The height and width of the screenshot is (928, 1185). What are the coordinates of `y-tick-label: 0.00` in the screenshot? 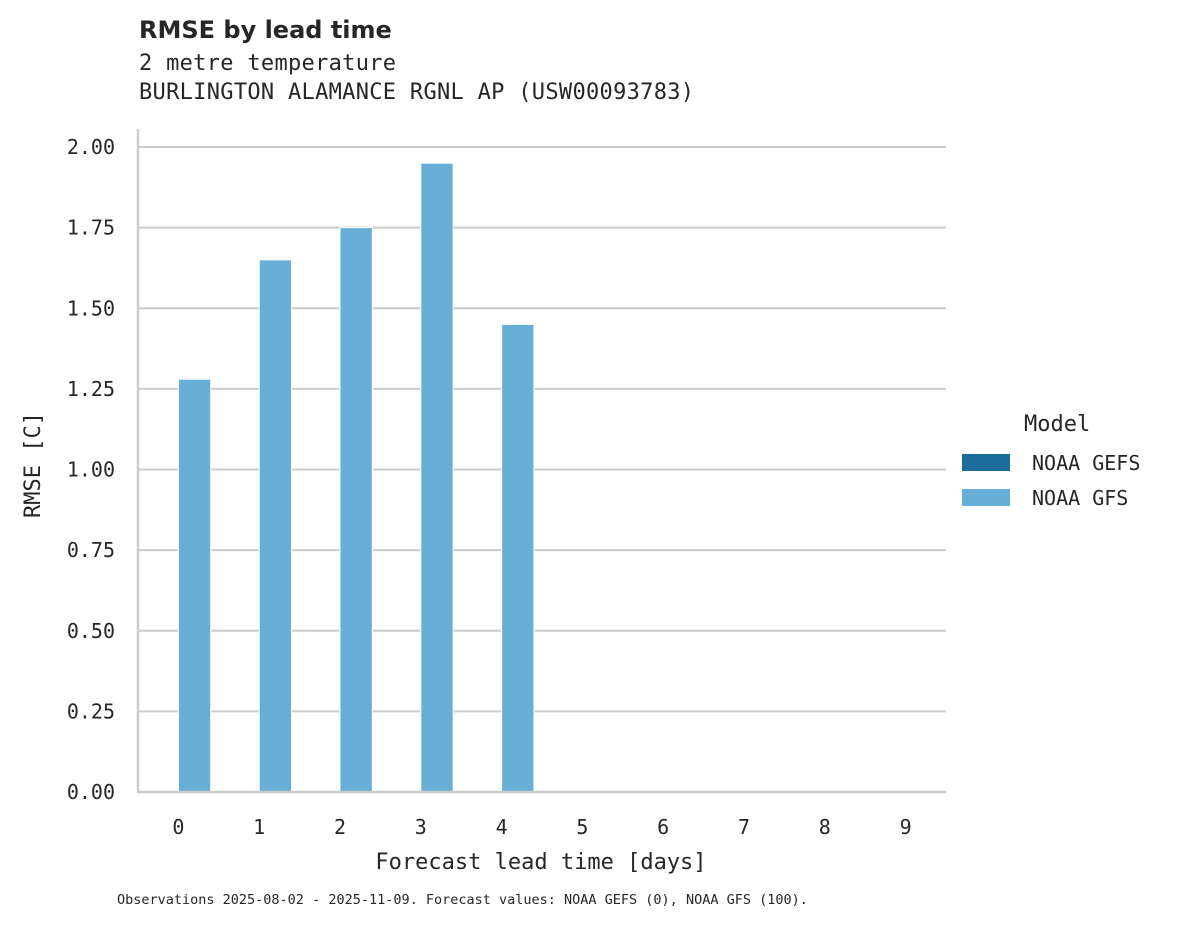 It's located at (91, 792).